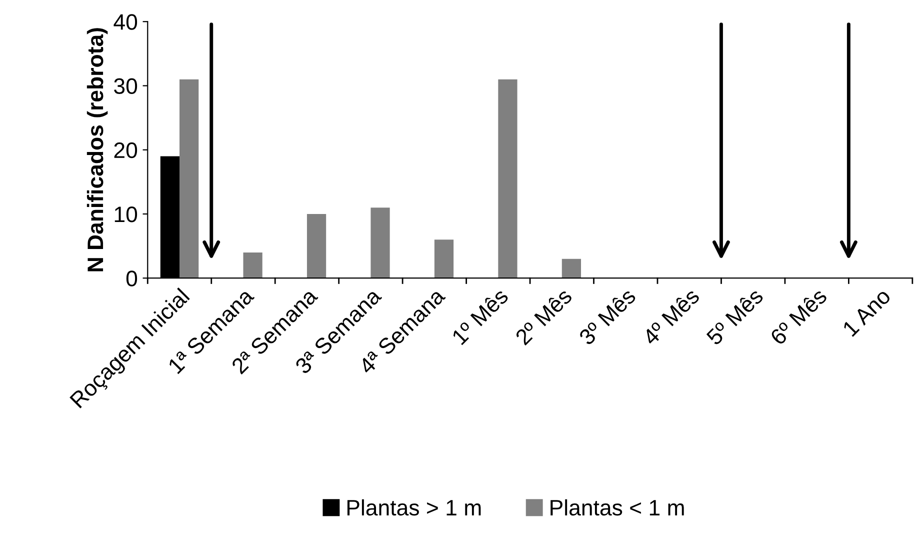  Describe the element at coordinates (607, 316) in the screenshot. I see `x-tick-label: 3º Mês` at that location.